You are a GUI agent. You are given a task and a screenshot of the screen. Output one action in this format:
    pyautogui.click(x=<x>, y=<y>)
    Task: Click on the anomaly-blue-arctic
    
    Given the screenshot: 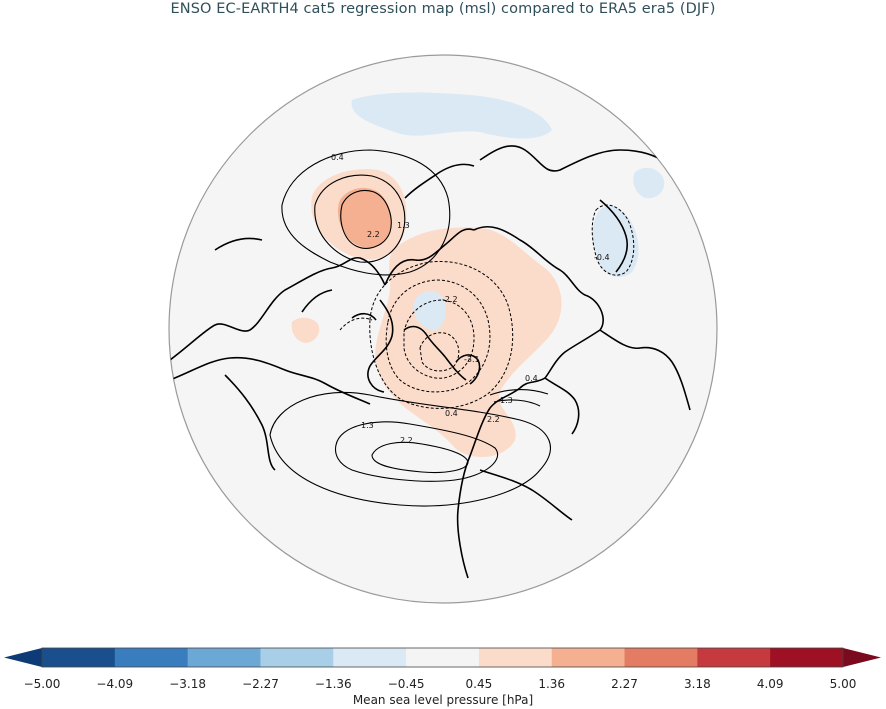 What is the action you would take?
    pyautogui.click(x=429, y=311)
    